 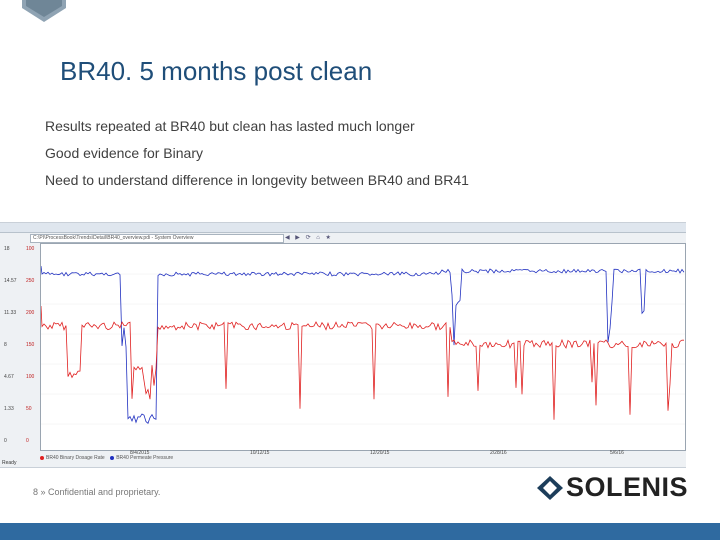 I want to click on status-text: Ready, so click(x=9, y=463).